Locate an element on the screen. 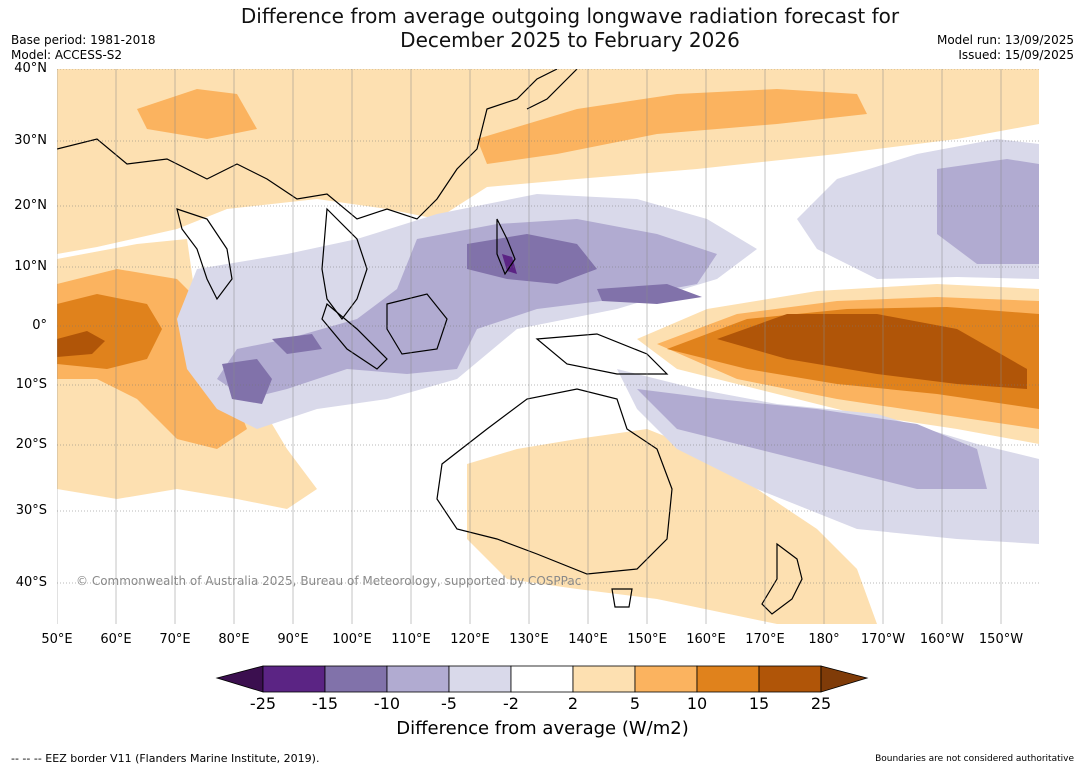 This screenshot has height=770, width=1085. lon-label: 160°E is located at coordinates (706, 639).